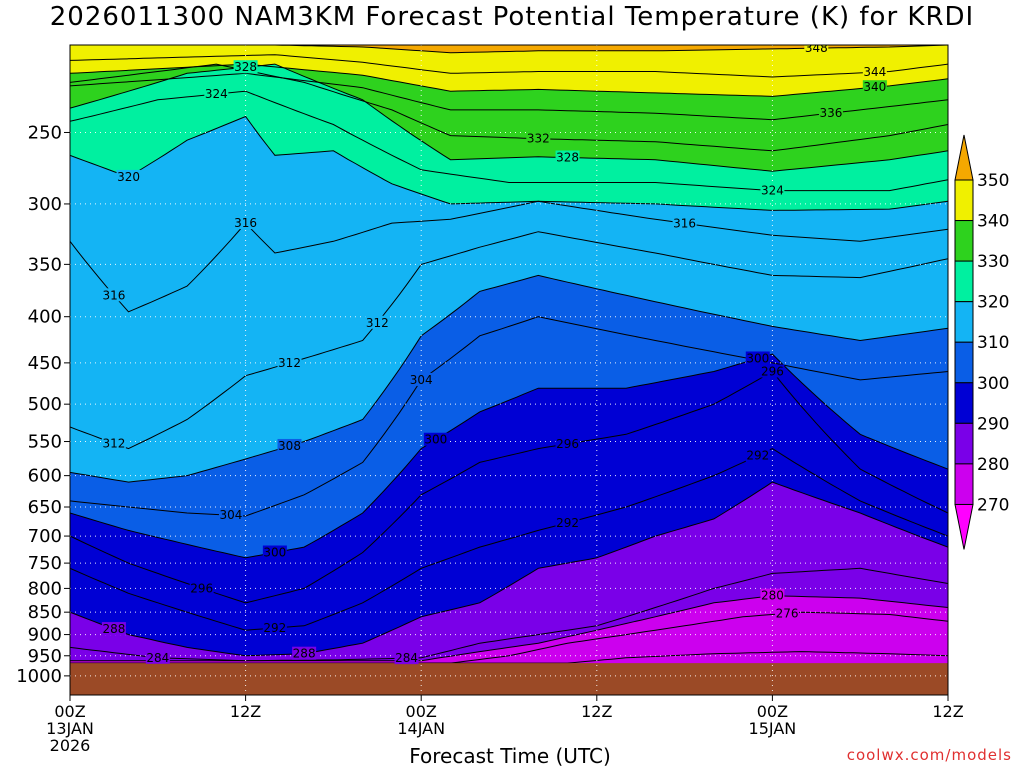  What do you see at coordinates (45, 507) in the screenshot?
I see `y-tick-label: 650` at bounding box center [45, 507].